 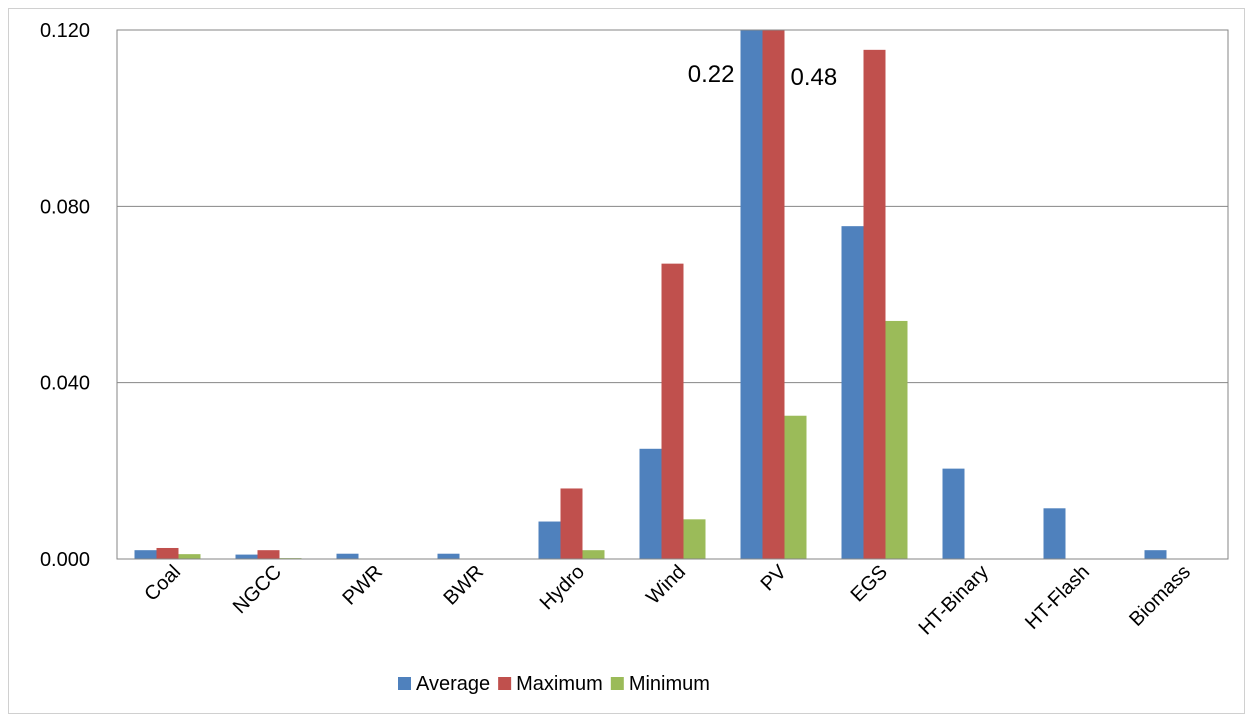 I want to click on bar-wind-minimum, so click(x=694, y=539).